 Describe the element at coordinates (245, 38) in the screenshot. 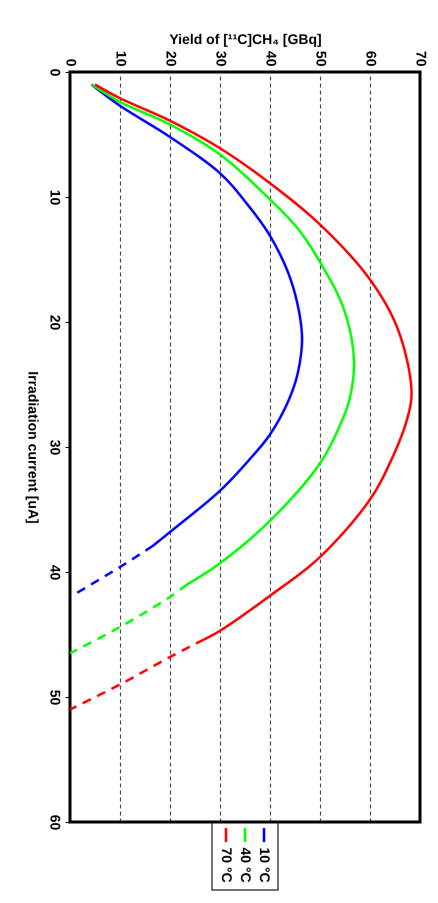

I see `x-axis-title: Yield of [¹¹C]CH₄ [GBq]` at that location.